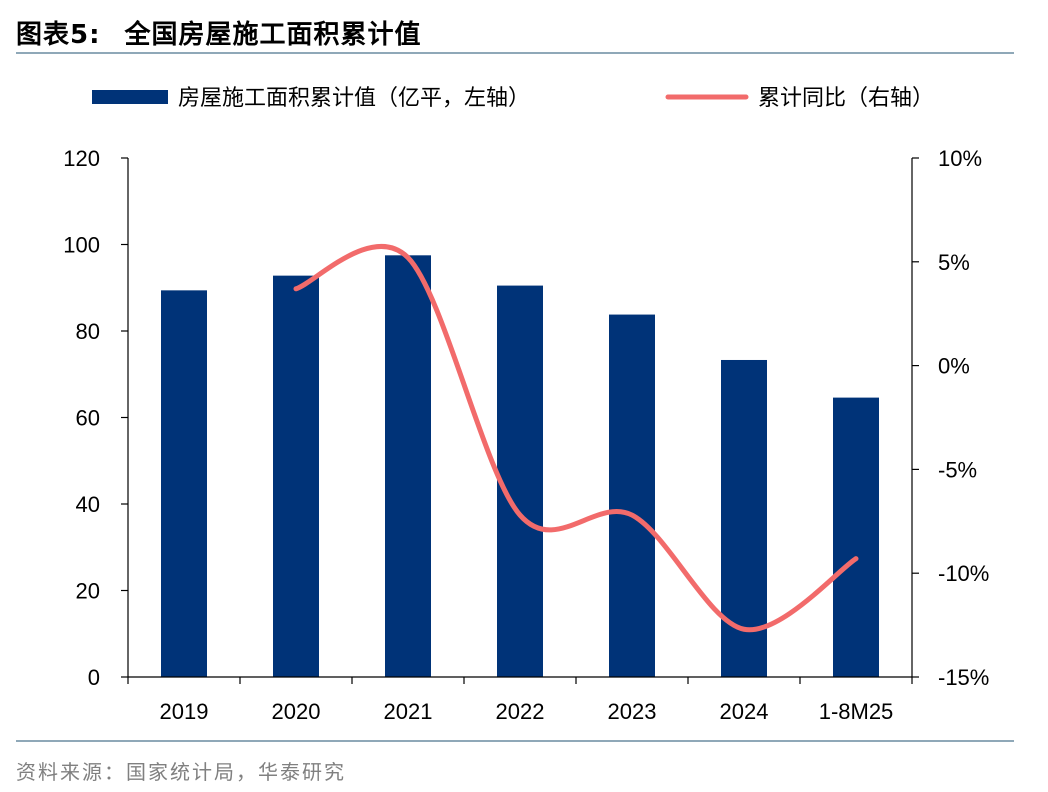 This screenshot has height=792, width=1048. I want to click on y-left-tick-label: 80, so click(88, 331).